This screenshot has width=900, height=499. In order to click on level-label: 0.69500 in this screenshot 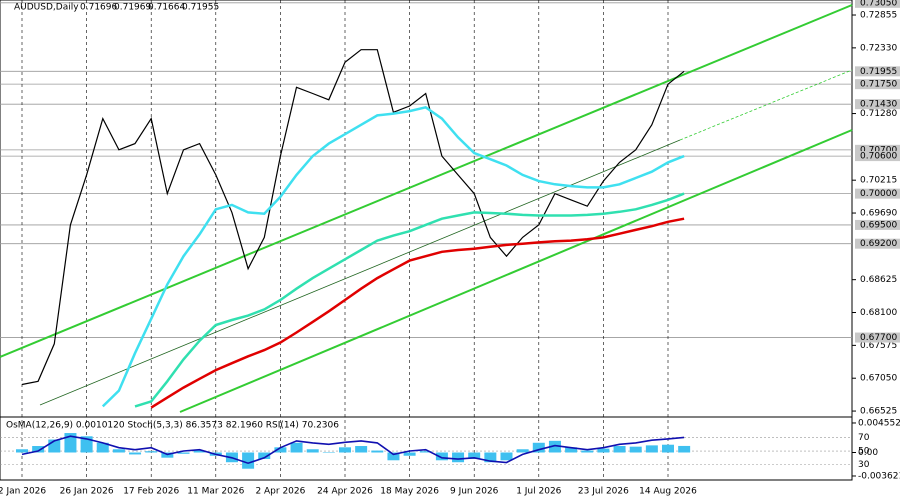, I will do `click(878, 225)`.